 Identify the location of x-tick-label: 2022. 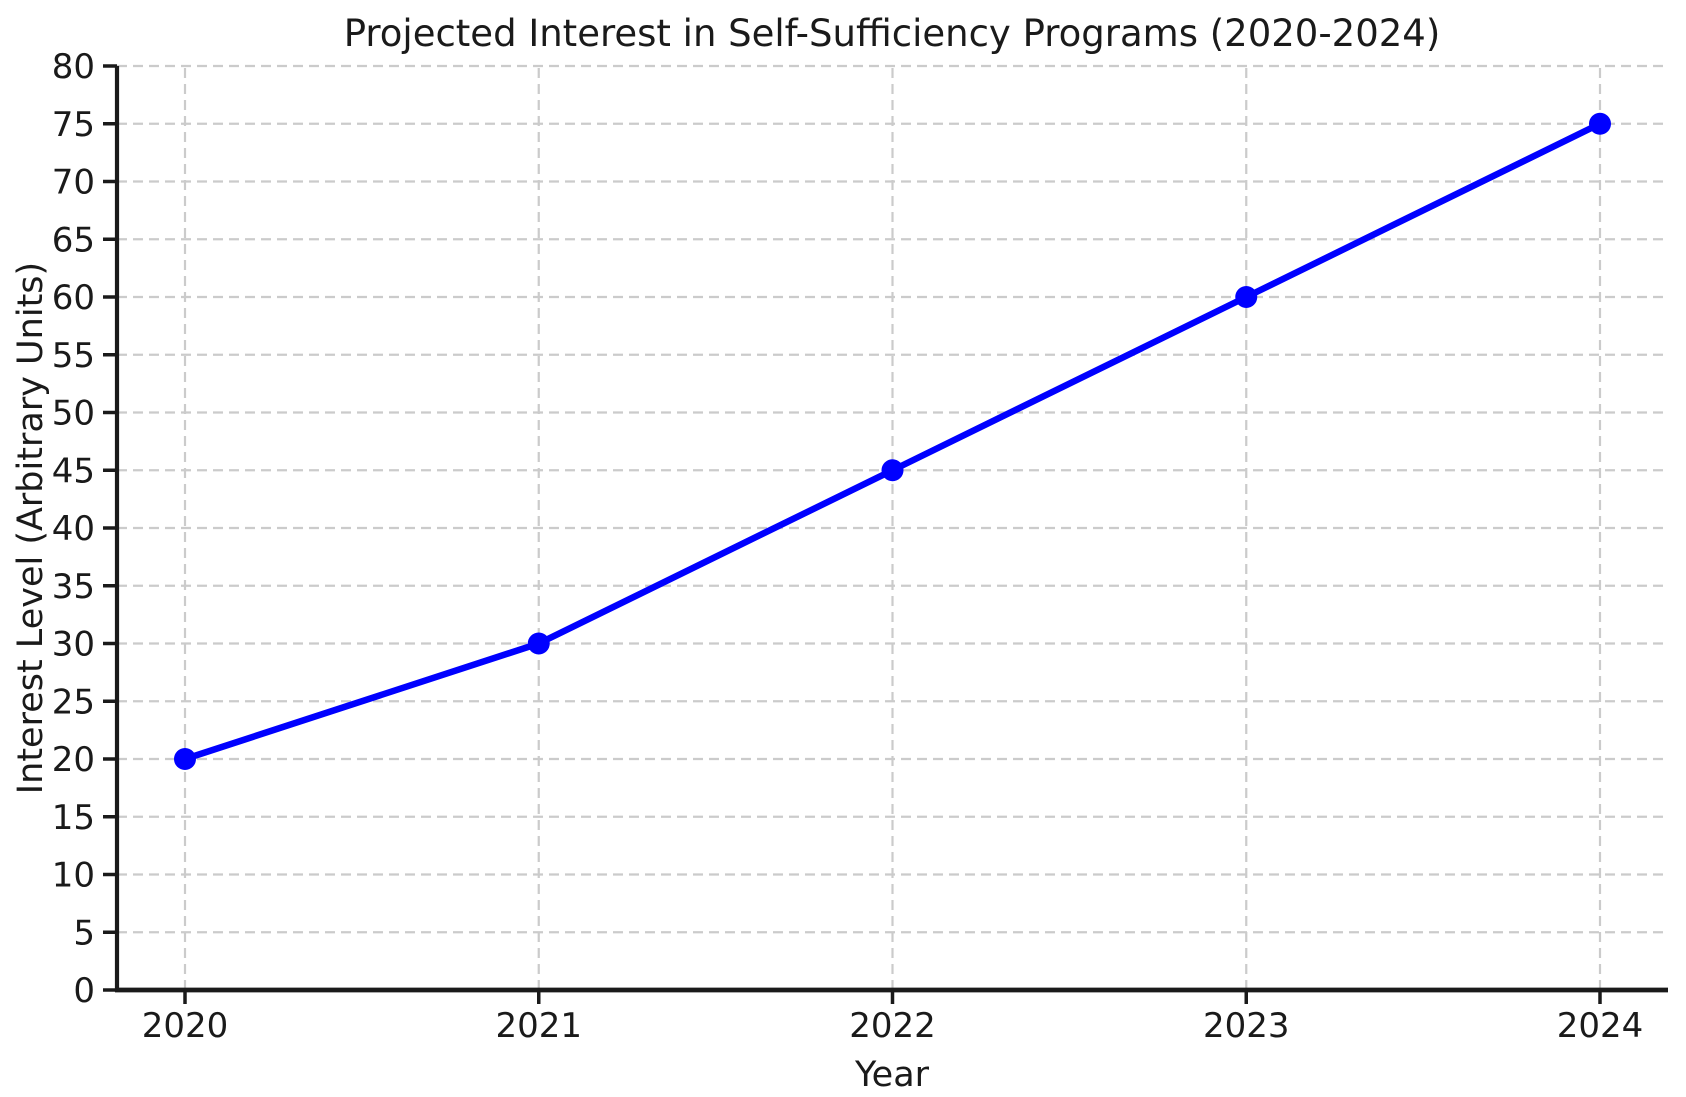
(892, 1026).